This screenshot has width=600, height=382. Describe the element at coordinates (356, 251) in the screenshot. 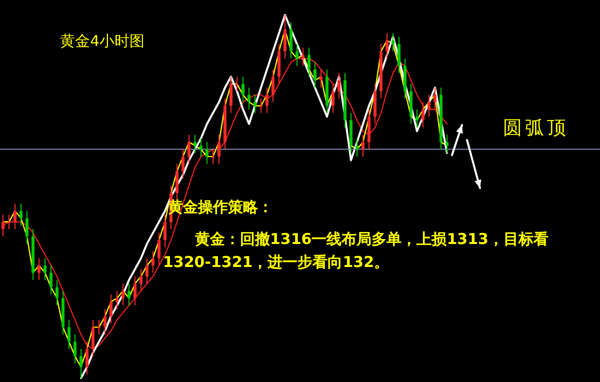

I see `annotation: 黄金：回撤1316一线布局多单，上损1313，目标看1320-1321，进一步看向132。` at that location.